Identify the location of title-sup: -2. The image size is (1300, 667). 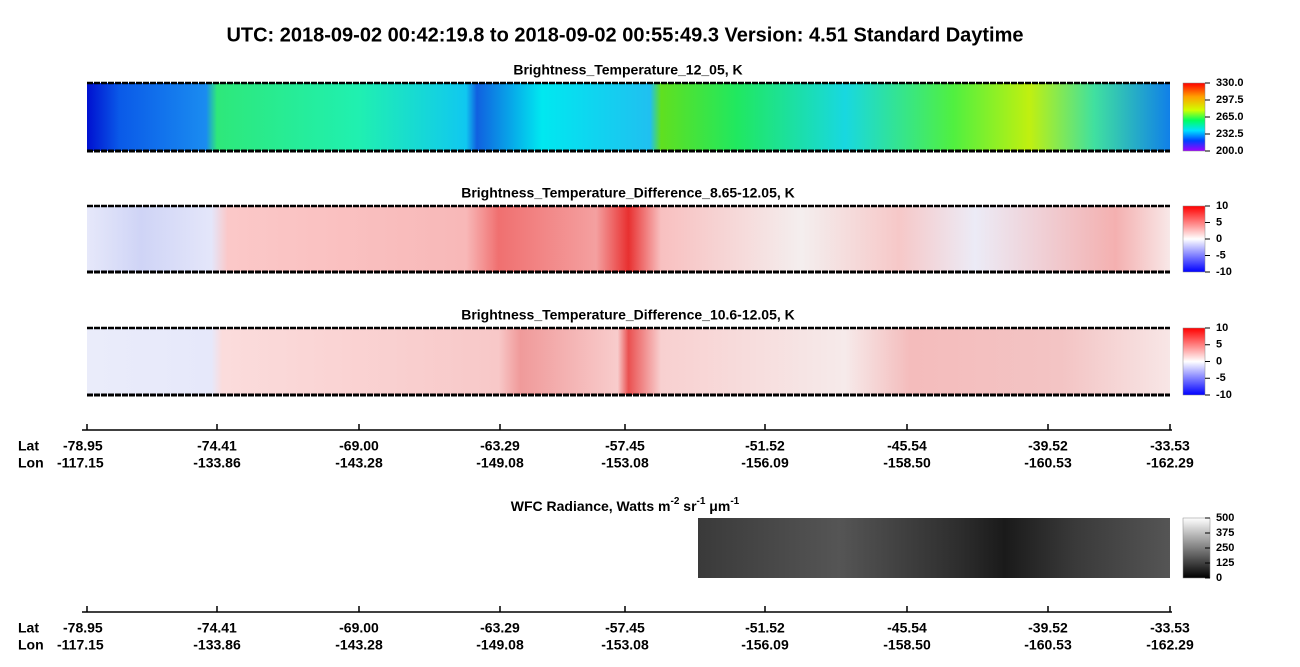
(674, 501).